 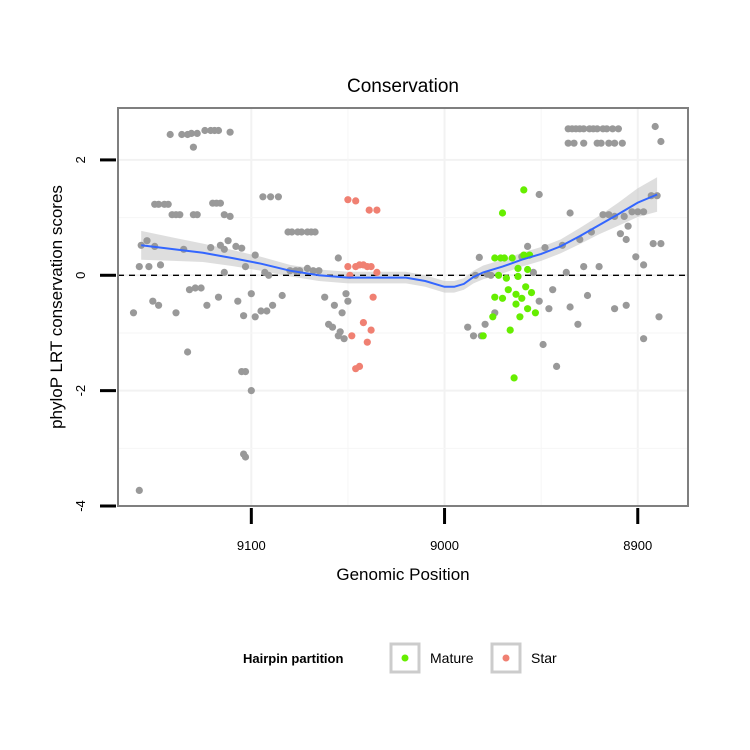 I want to click on legend-key-mature, so click(x=405, y=658).